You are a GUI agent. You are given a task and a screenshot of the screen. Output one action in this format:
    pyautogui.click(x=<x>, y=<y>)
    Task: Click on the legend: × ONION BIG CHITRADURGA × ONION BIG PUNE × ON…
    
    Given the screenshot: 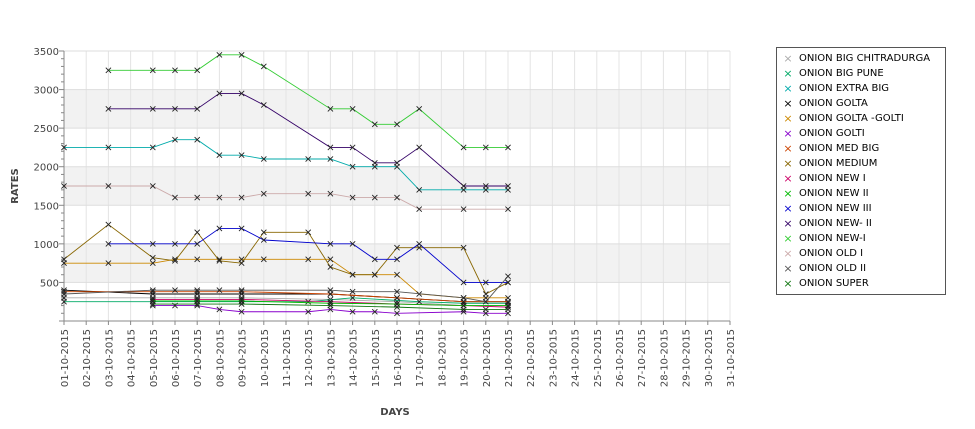 What is the action you would take?
    pyautogui.click(x=861, y=171)
    